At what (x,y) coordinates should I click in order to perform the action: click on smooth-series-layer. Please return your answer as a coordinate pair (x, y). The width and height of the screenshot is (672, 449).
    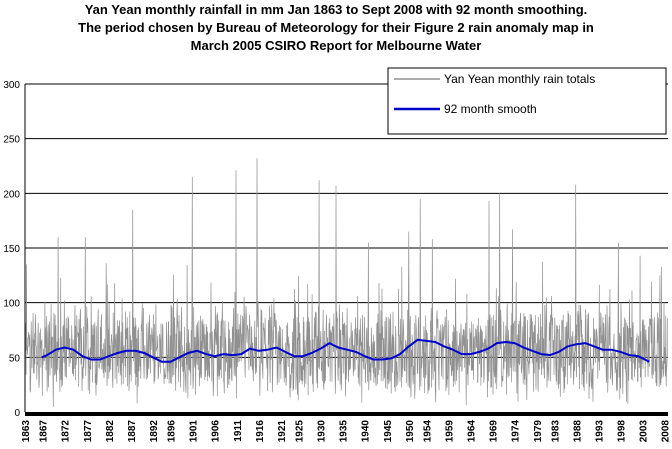
    Looking at the image, I should click on (345, 350).